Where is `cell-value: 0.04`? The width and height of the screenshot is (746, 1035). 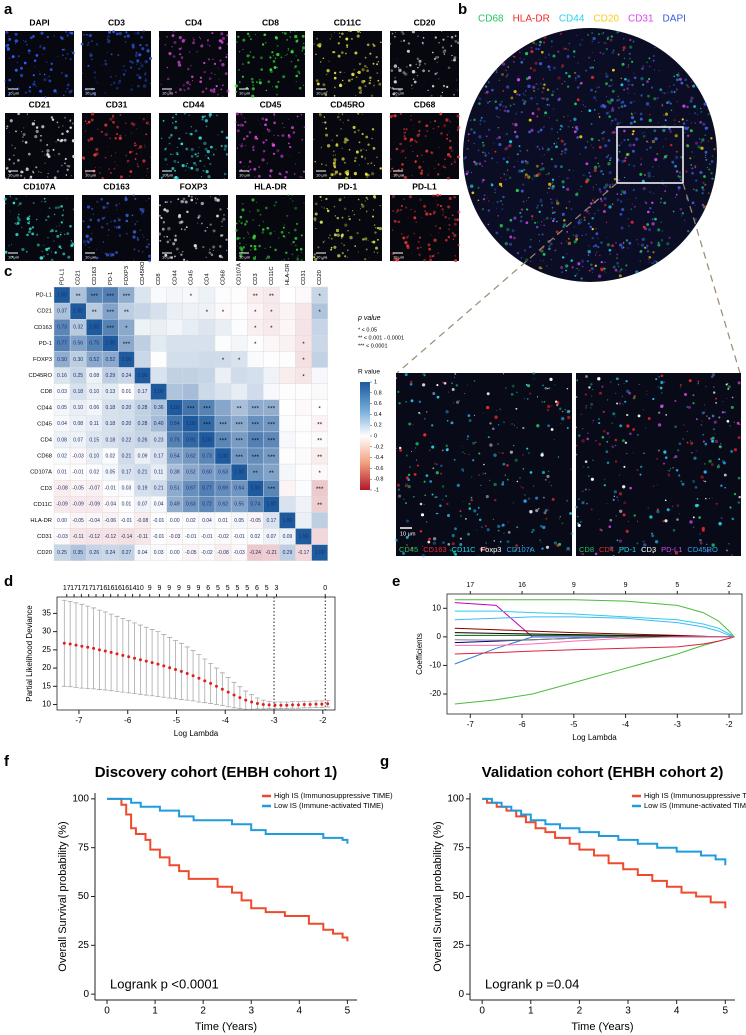
cell-value: 0.04 is located at coordinates (143, 553).